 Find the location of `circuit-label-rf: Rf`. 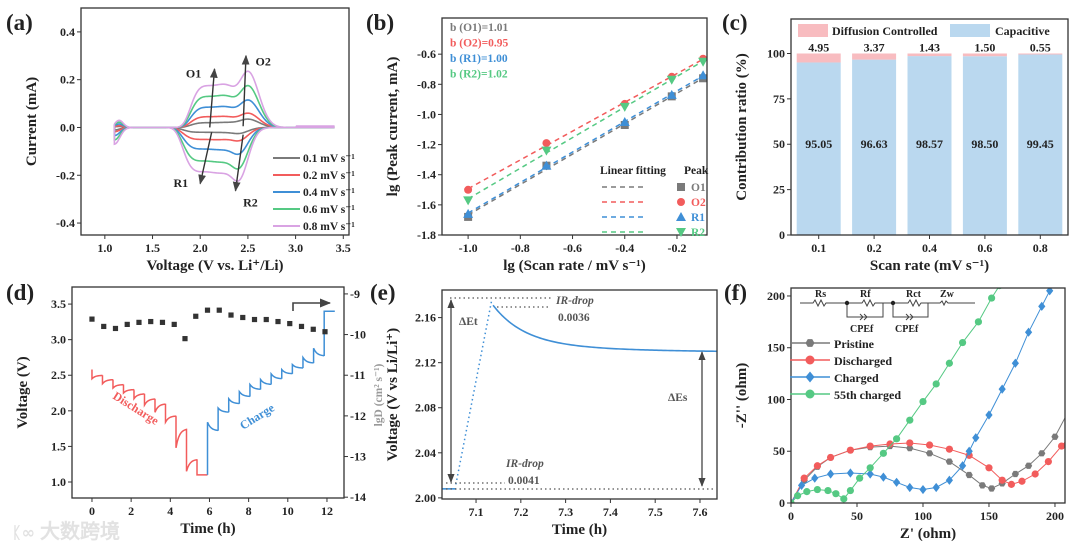

circuit-label-rf: Rf is located at coordinates (865, 294).